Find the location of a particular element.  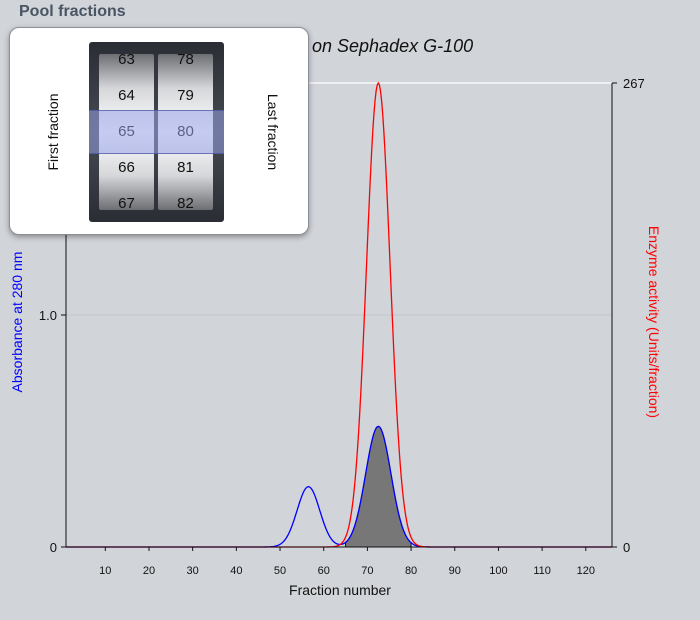

last-fraction-label: Last fraction is located at coordinates (273, 132).